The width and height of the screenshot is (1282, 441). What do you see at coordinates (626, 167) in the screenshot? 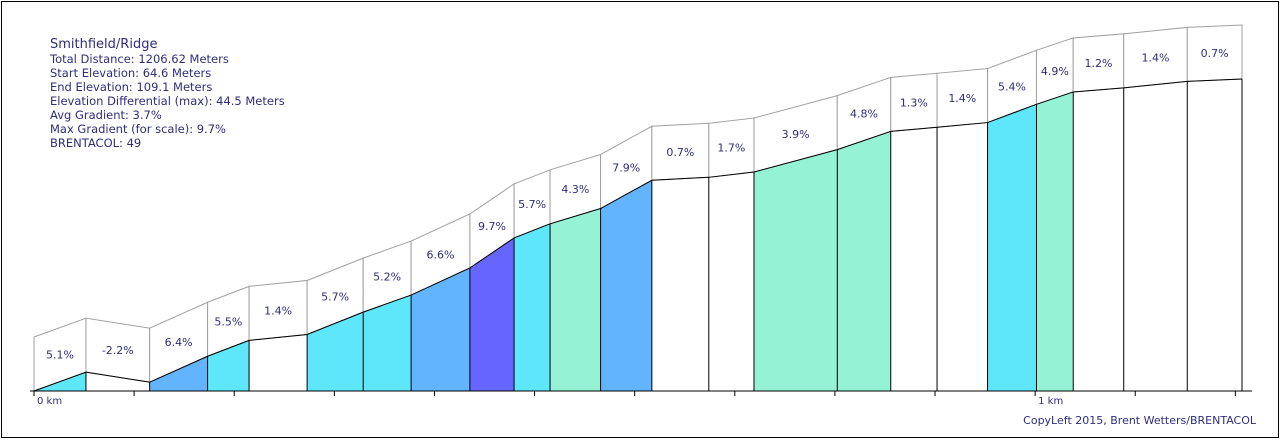
I see `gradient-label-11: 7.9%` at bounding box center [626, 167].